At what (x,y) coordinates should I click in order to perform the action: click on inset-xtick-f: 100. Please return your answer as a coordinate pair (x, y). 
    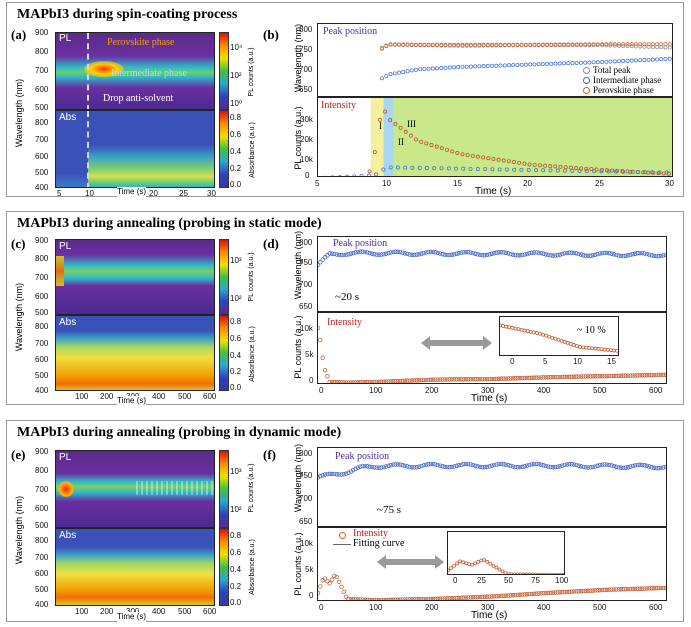
    Looking at the image, I should click on (562, 580).